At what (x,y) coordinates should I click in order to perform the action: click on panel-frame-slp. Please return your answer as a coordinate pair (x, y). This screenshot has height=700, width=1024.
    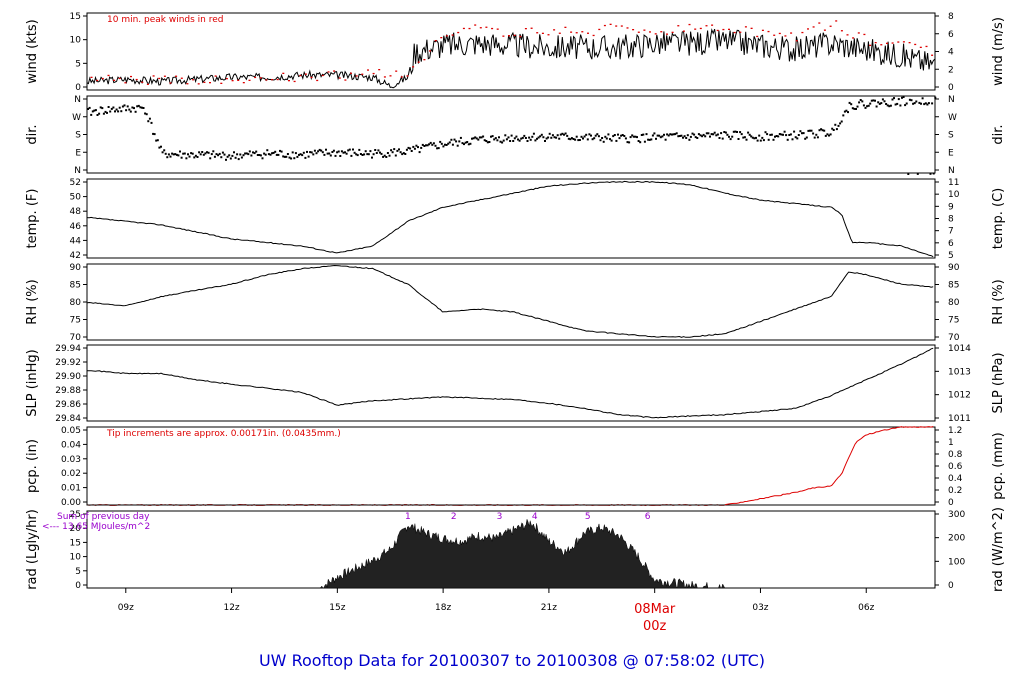
    Looking at the image, I should click on (511, 383).